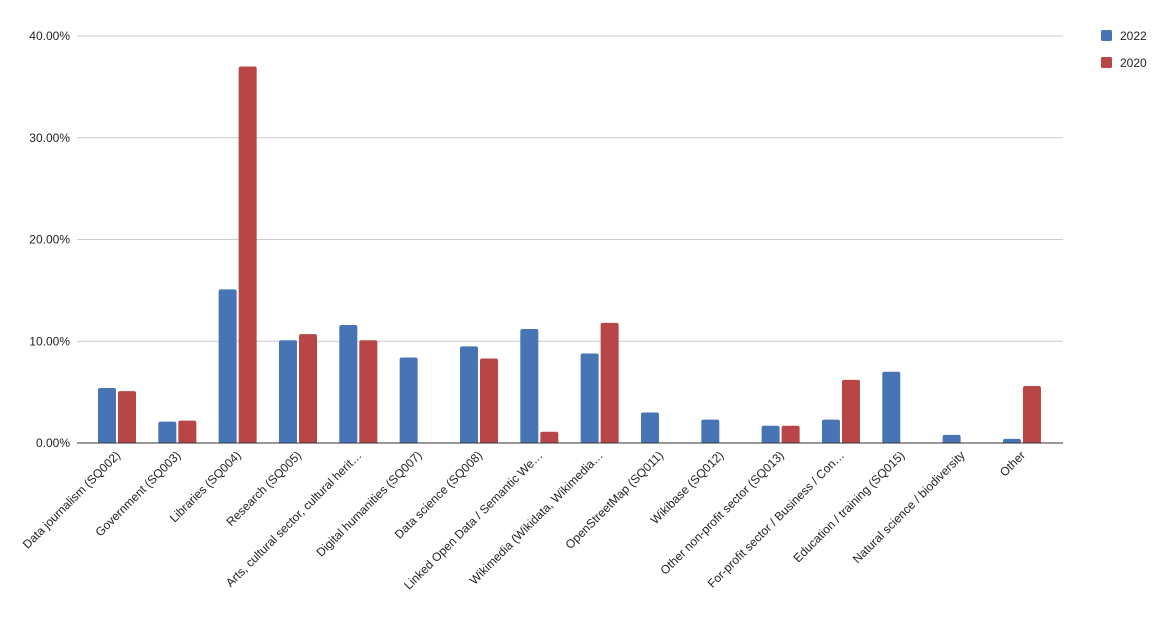 Image resolution: width=1164 pixels, height=622 pixels. Describe the element at coordinates (909, 507) in the screenshot. I see `x-tick-label: Natural science / biodiversity` at that location.